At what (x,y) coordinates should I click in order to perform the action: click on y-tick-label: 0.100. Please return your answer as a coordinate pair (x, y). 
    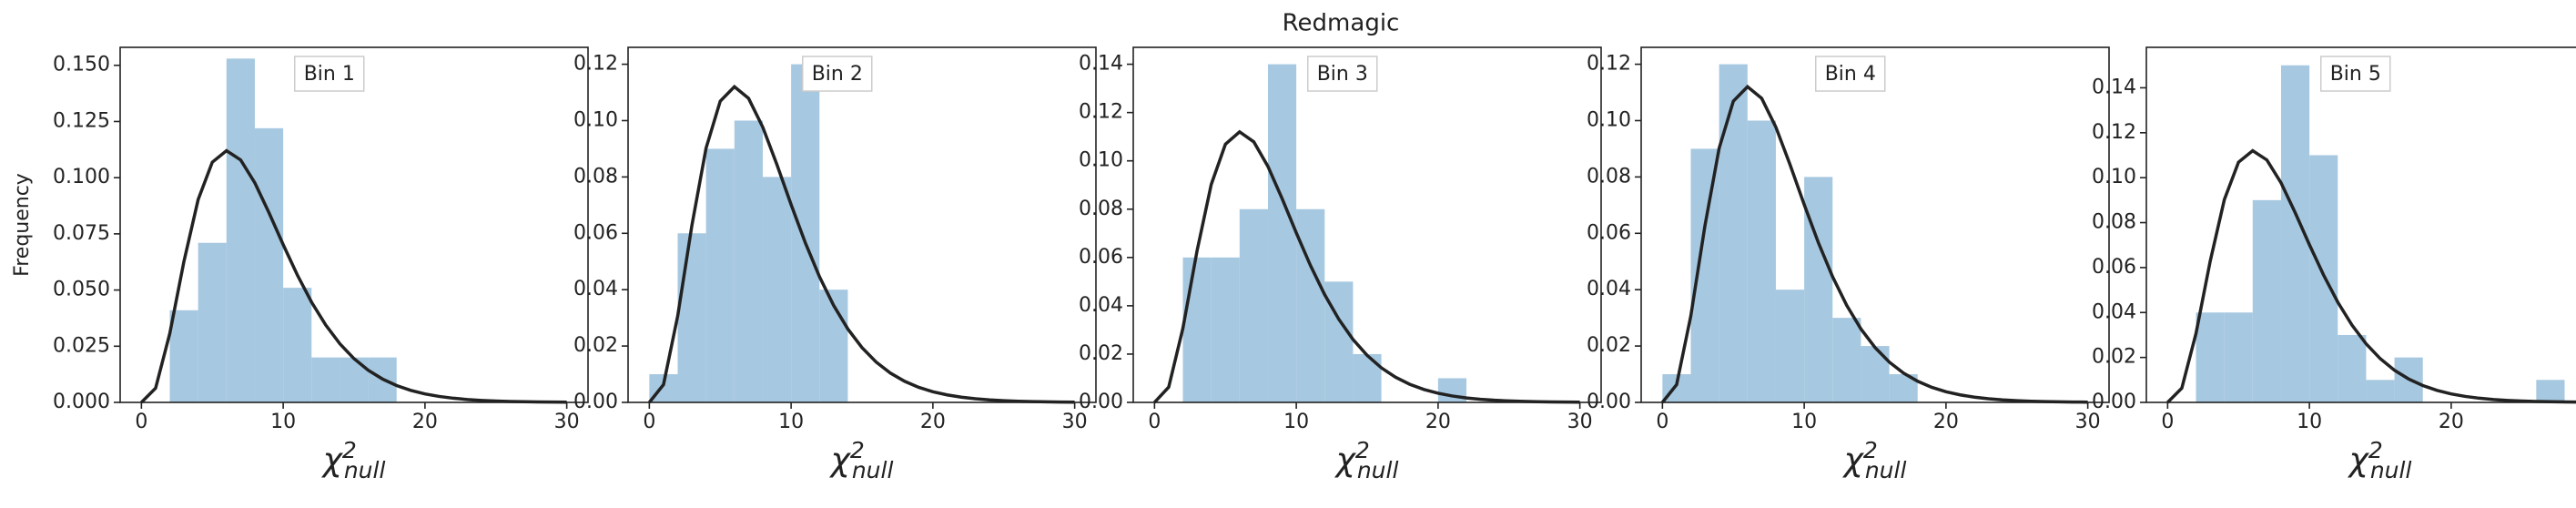
    Looking at the image, I should click on (81, 177).